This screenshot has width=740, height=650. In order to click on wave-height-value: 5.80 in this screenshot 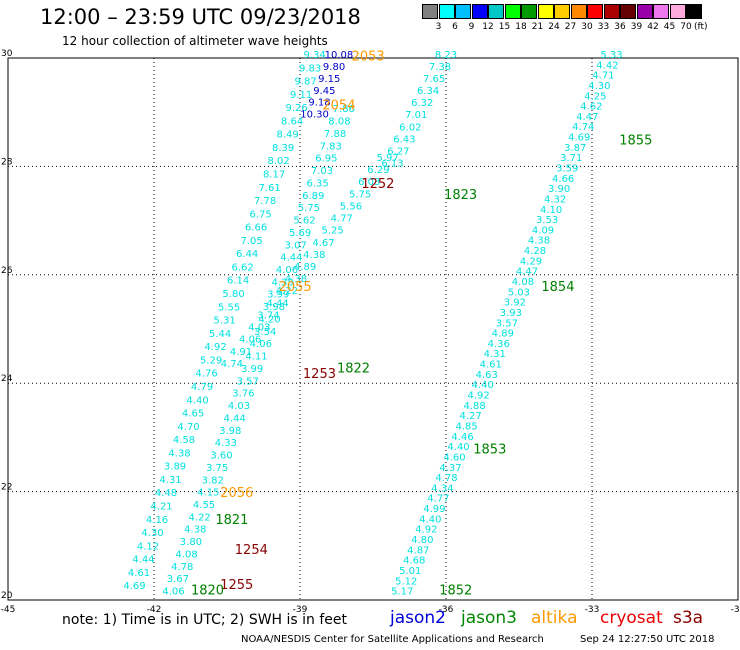, I will do `click(233, 294)`.